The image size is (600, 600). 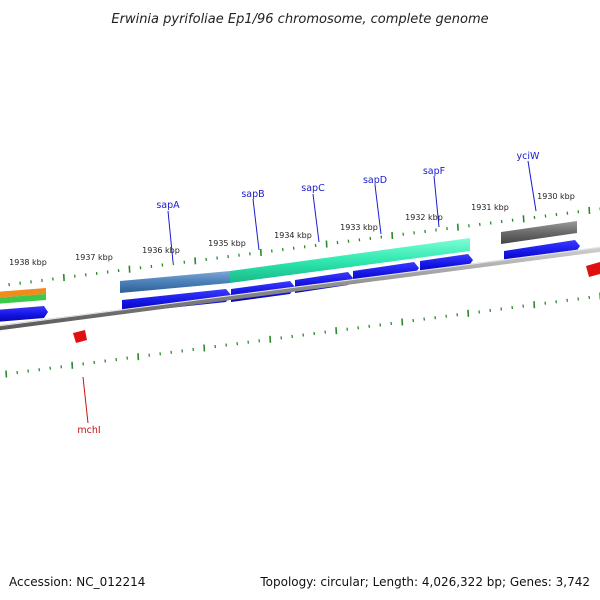 I want to click on ruler-label-1938: 1938 kbp, so click(x=28, y=262).